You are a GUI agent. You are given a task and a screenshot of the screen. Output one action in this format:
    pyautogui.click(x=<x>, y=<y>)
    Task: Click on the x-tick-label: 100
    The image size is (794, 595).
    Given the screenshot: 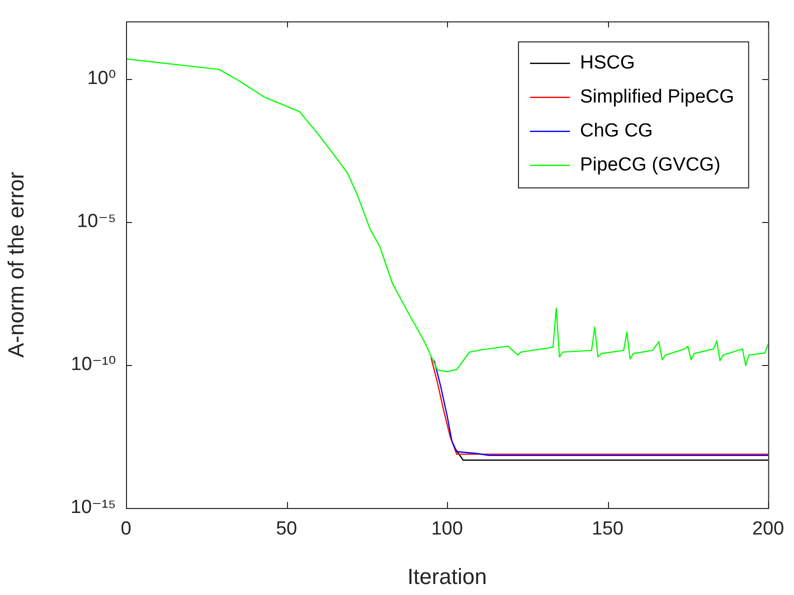 What is the action you would take?
    pyautogui.click(x=447, y=529)
    